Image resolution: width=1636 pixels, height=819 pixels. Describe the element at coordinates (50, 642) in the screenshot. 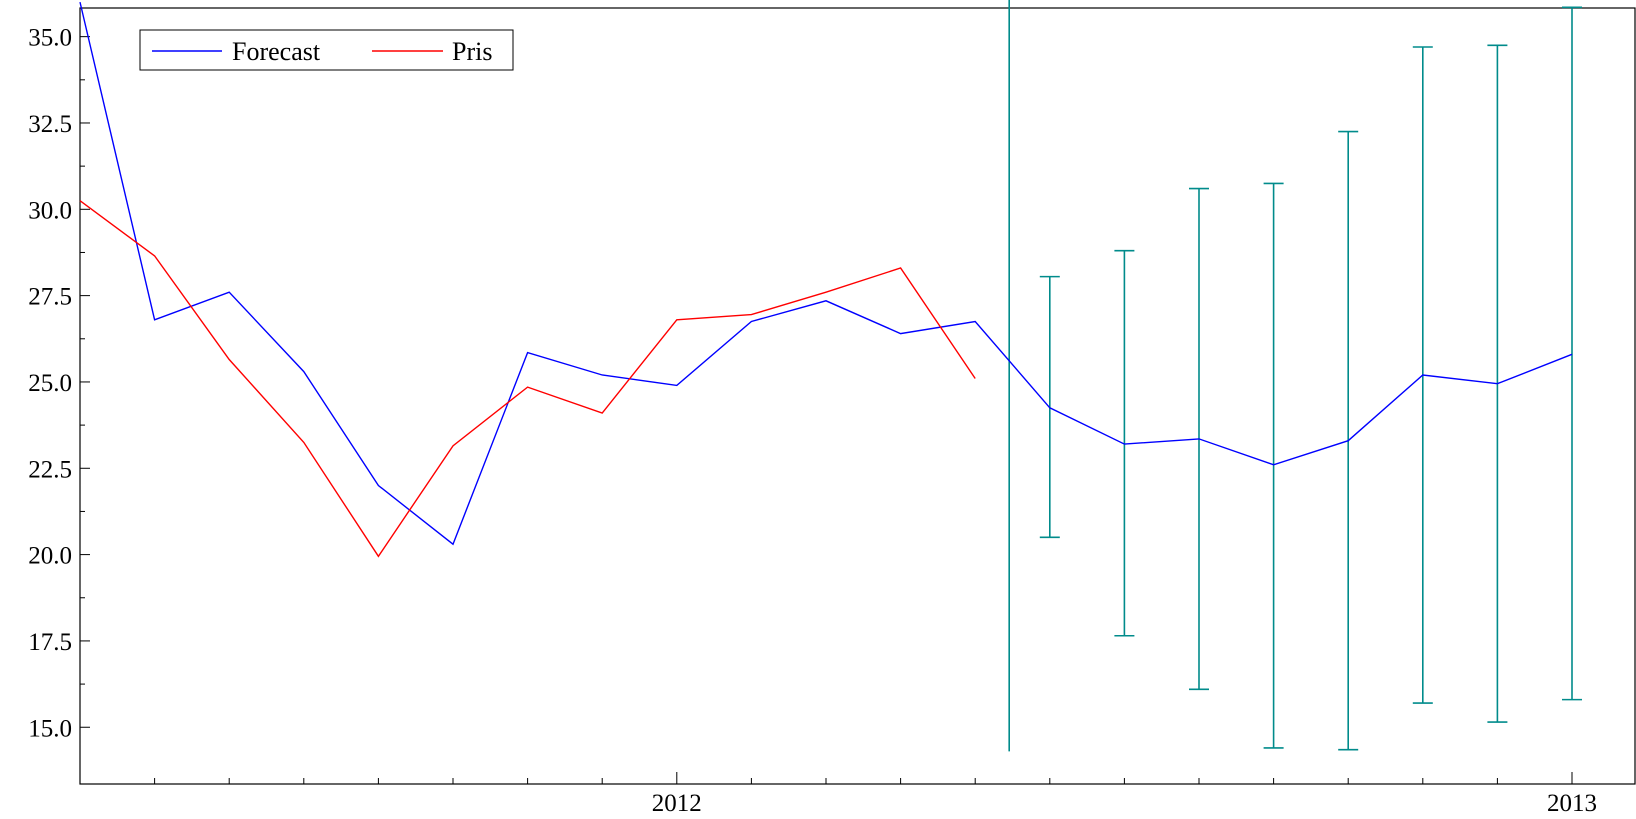

I see `y-tick-label: 17.5` at that location.